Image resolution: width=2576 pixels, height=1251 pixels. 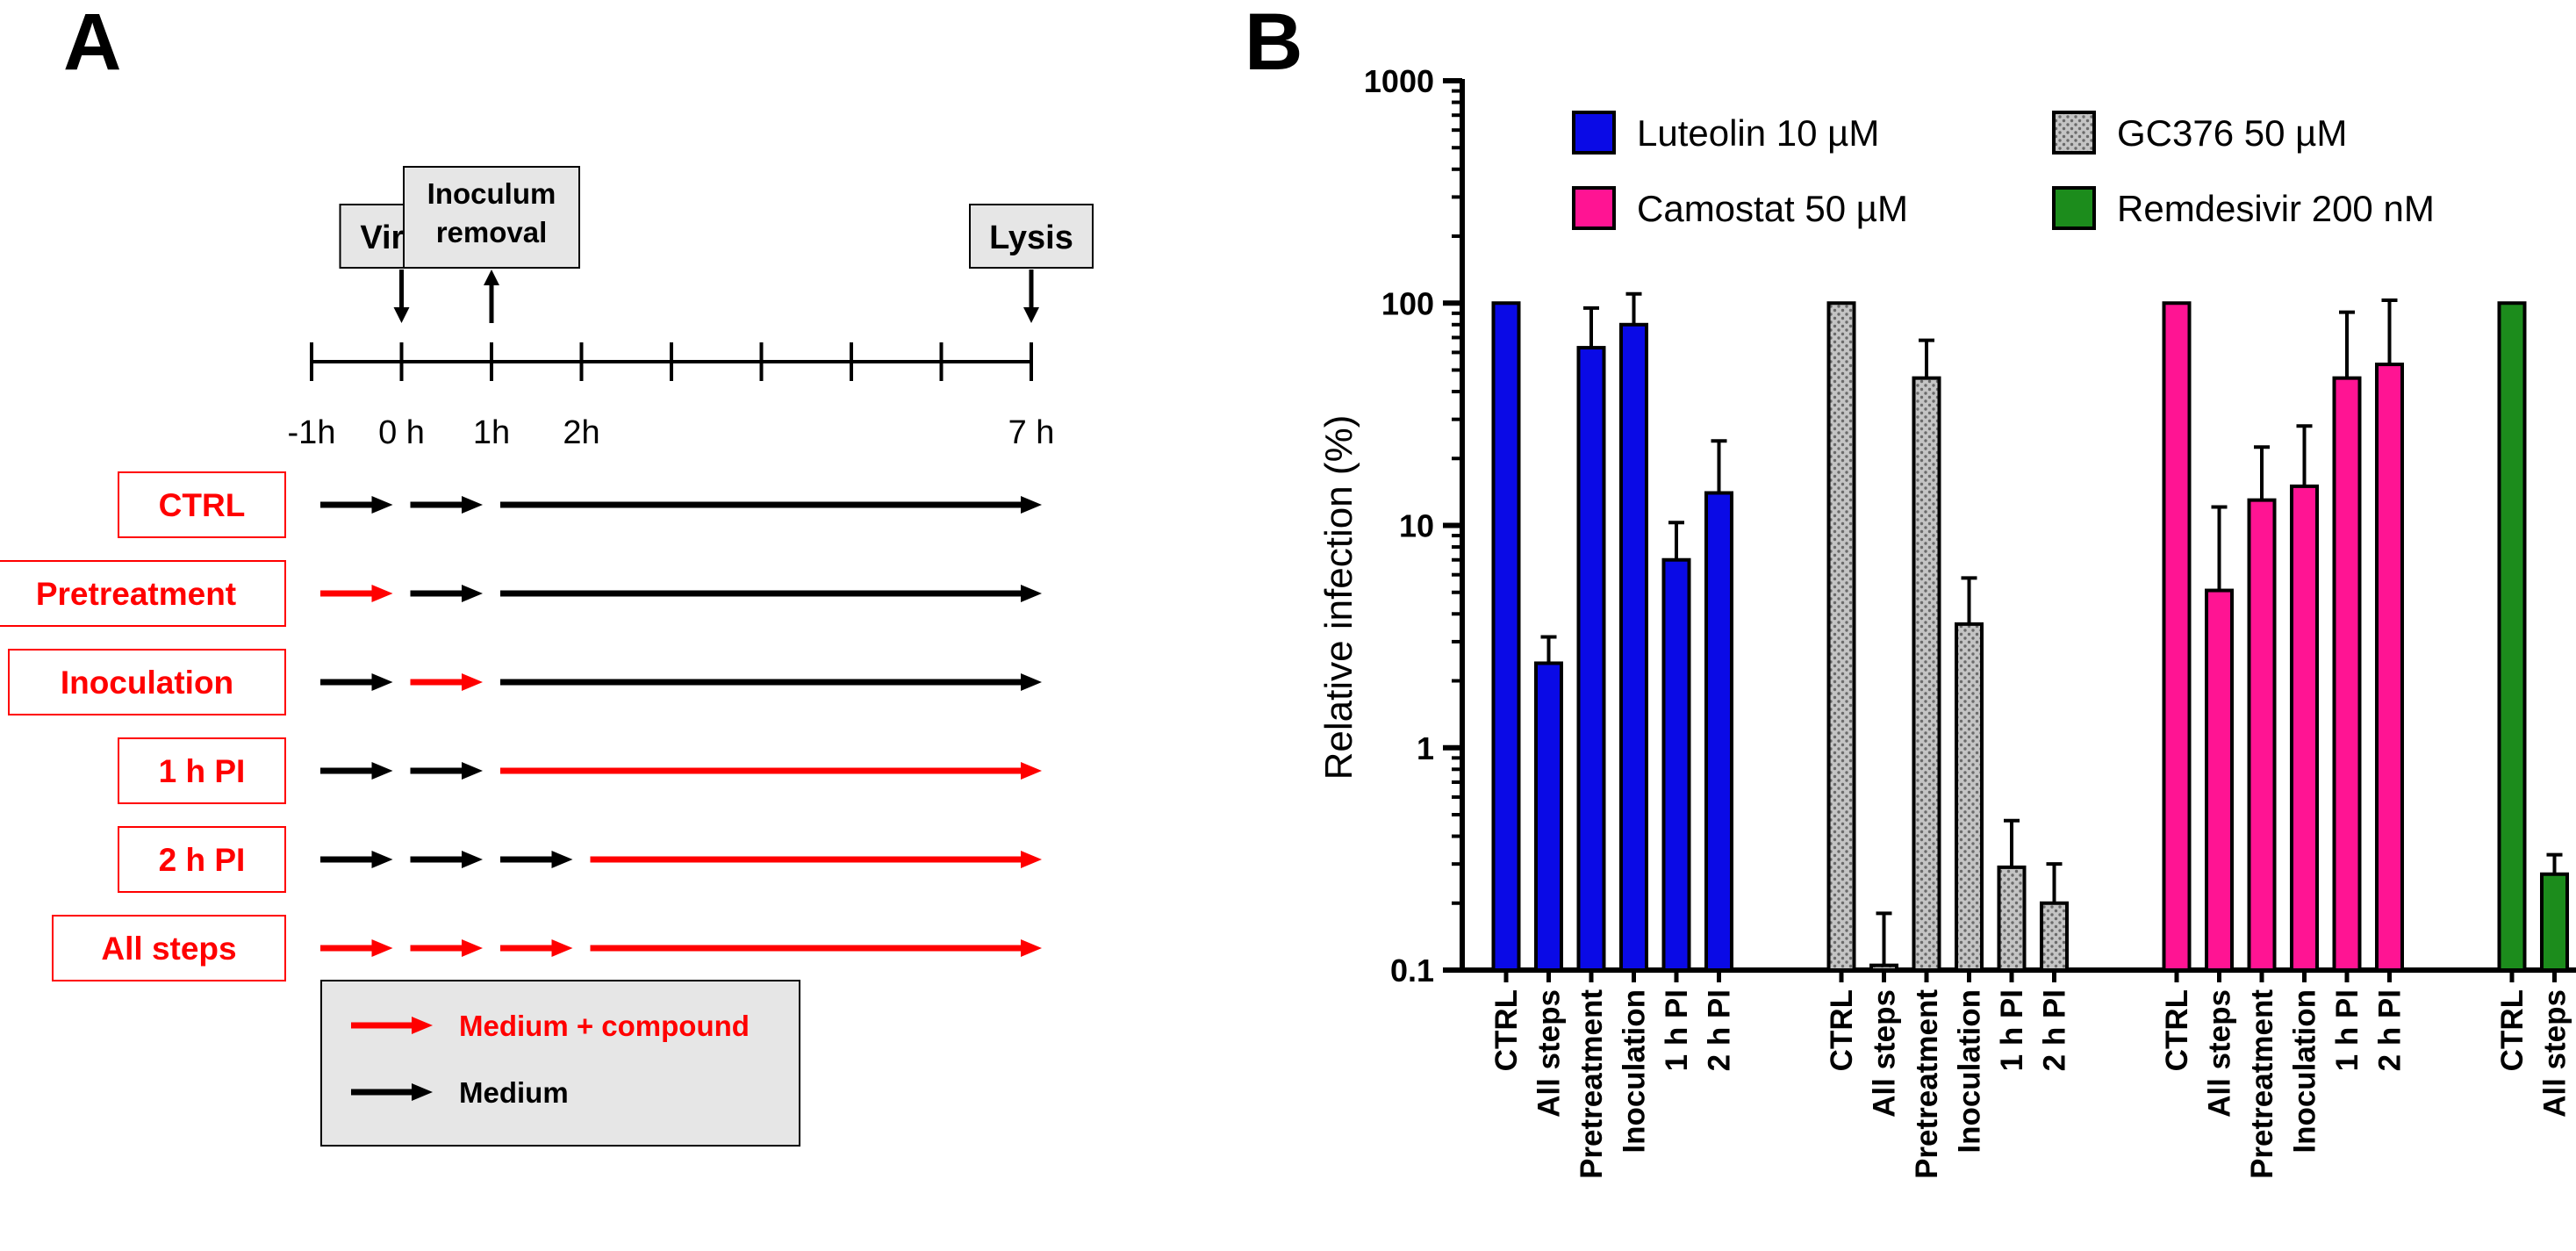 I want to click on timeline-label: 0 h, so click(x=401, y=433).